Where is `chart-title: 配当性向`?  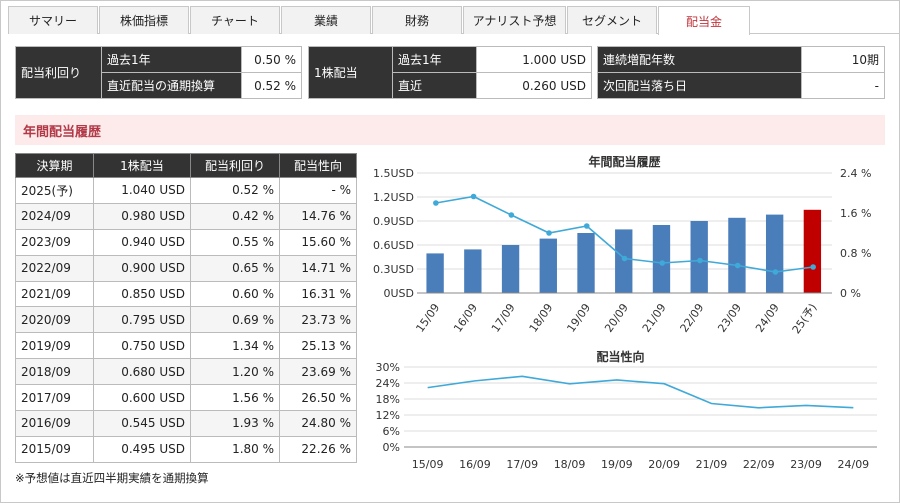 chart-title: 配当性向 is located at coordinates (620, 356).